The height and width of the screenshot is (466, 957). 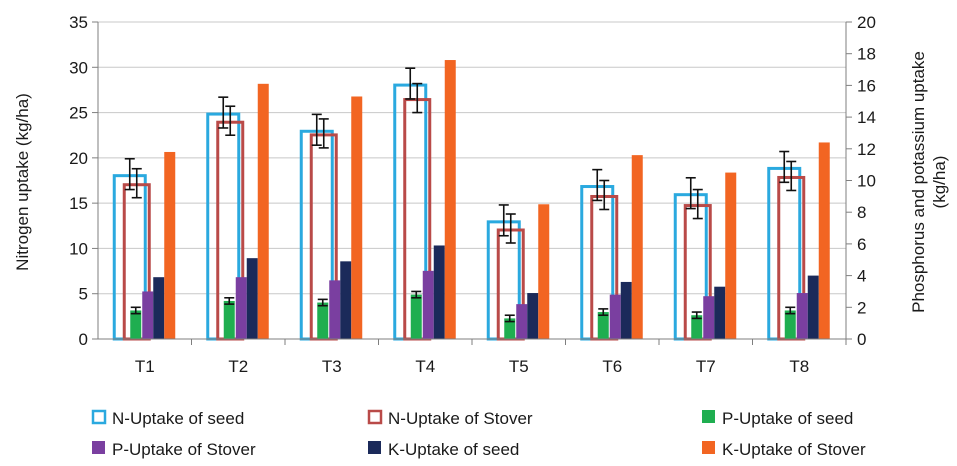 What do you see at coordinates (866, 117) in the screenshot?
I see `y-right-tick-label: 14` at bounding box center [866, 117].